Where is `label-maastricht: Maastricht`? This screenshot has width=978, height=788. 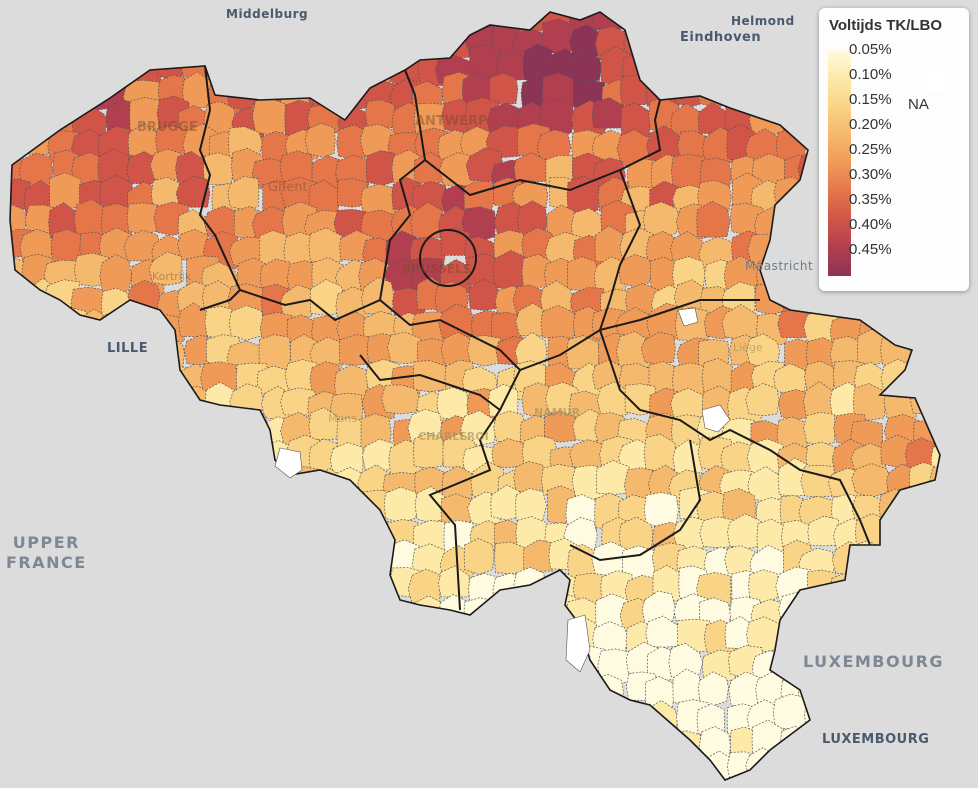
label-maastricht: Maastricht is located at coordinates (779, 266).